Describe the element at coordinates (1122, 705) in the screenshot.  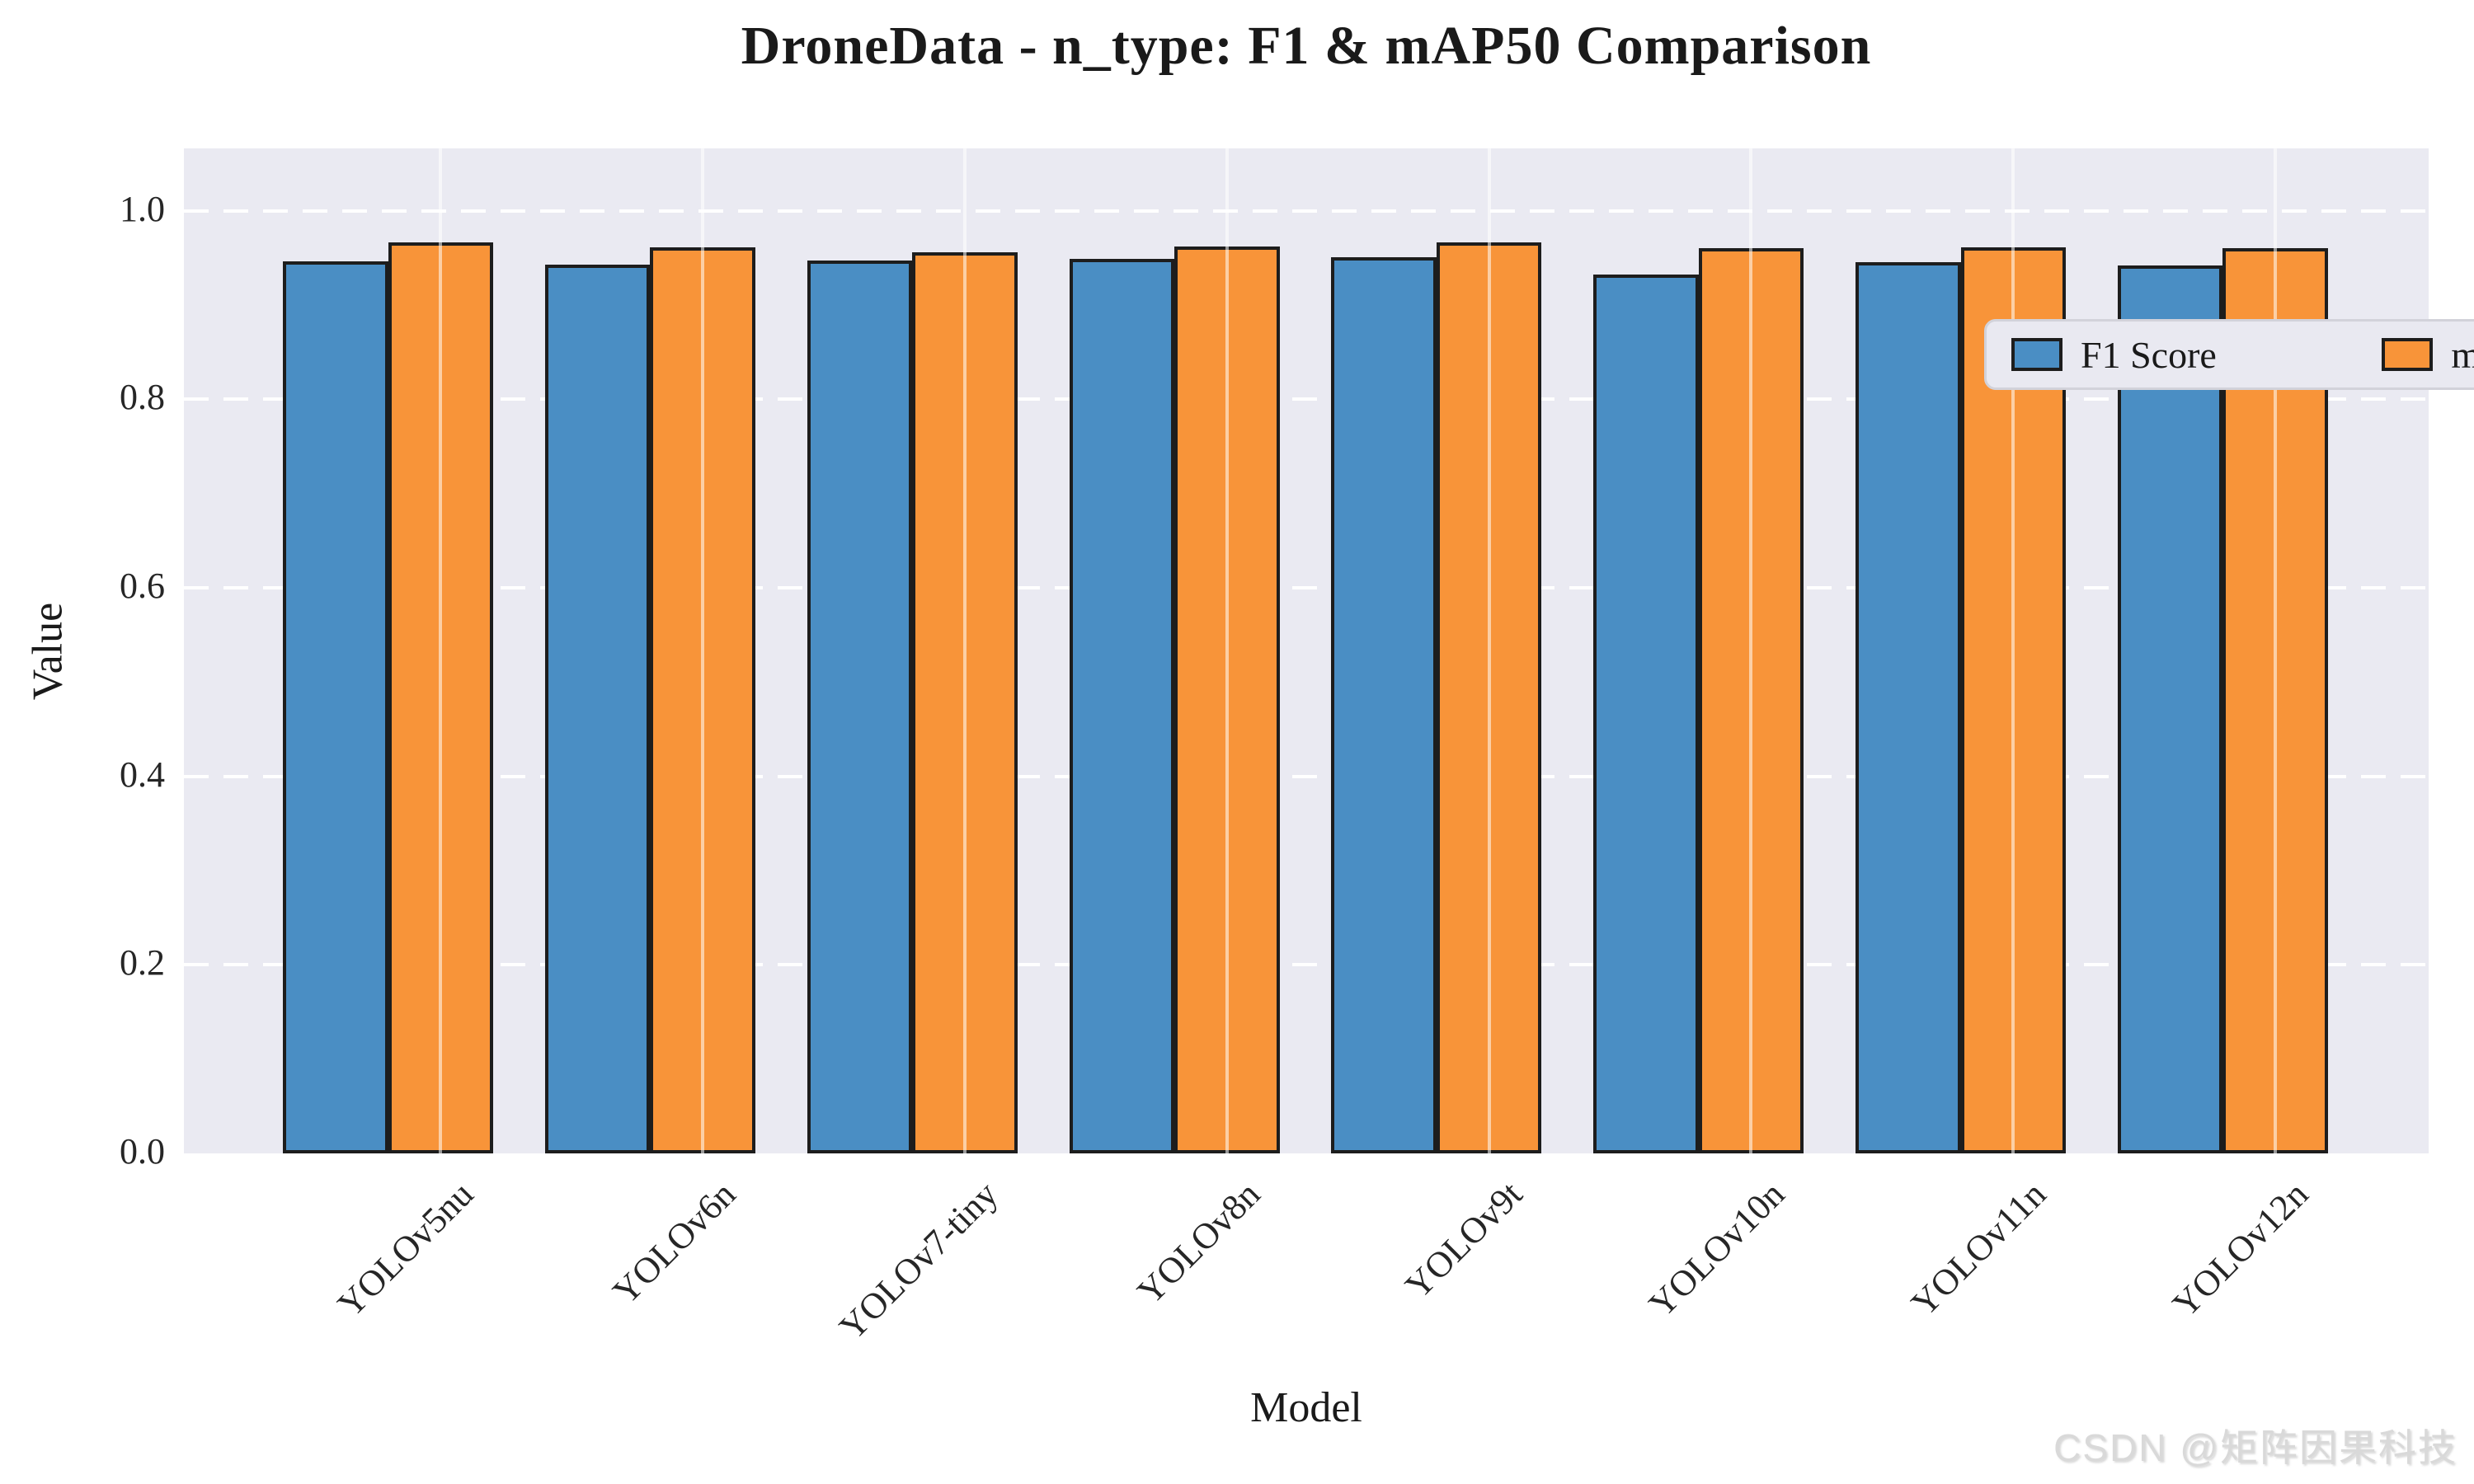
I see `bar-YOLOv8n-f1-score` at that location.